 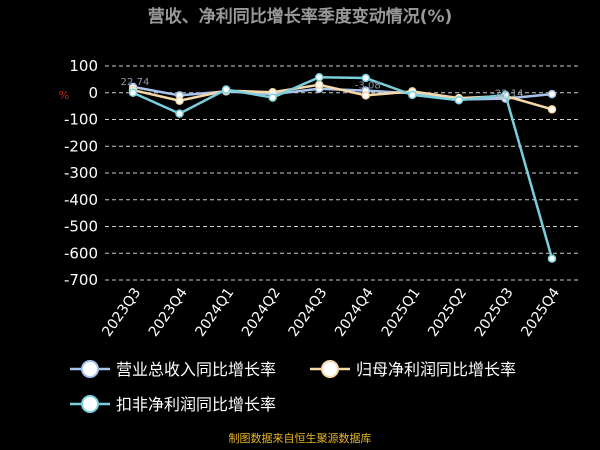 I want to click on x-tick-label: 2023Q3, so click(x=121, y=312).